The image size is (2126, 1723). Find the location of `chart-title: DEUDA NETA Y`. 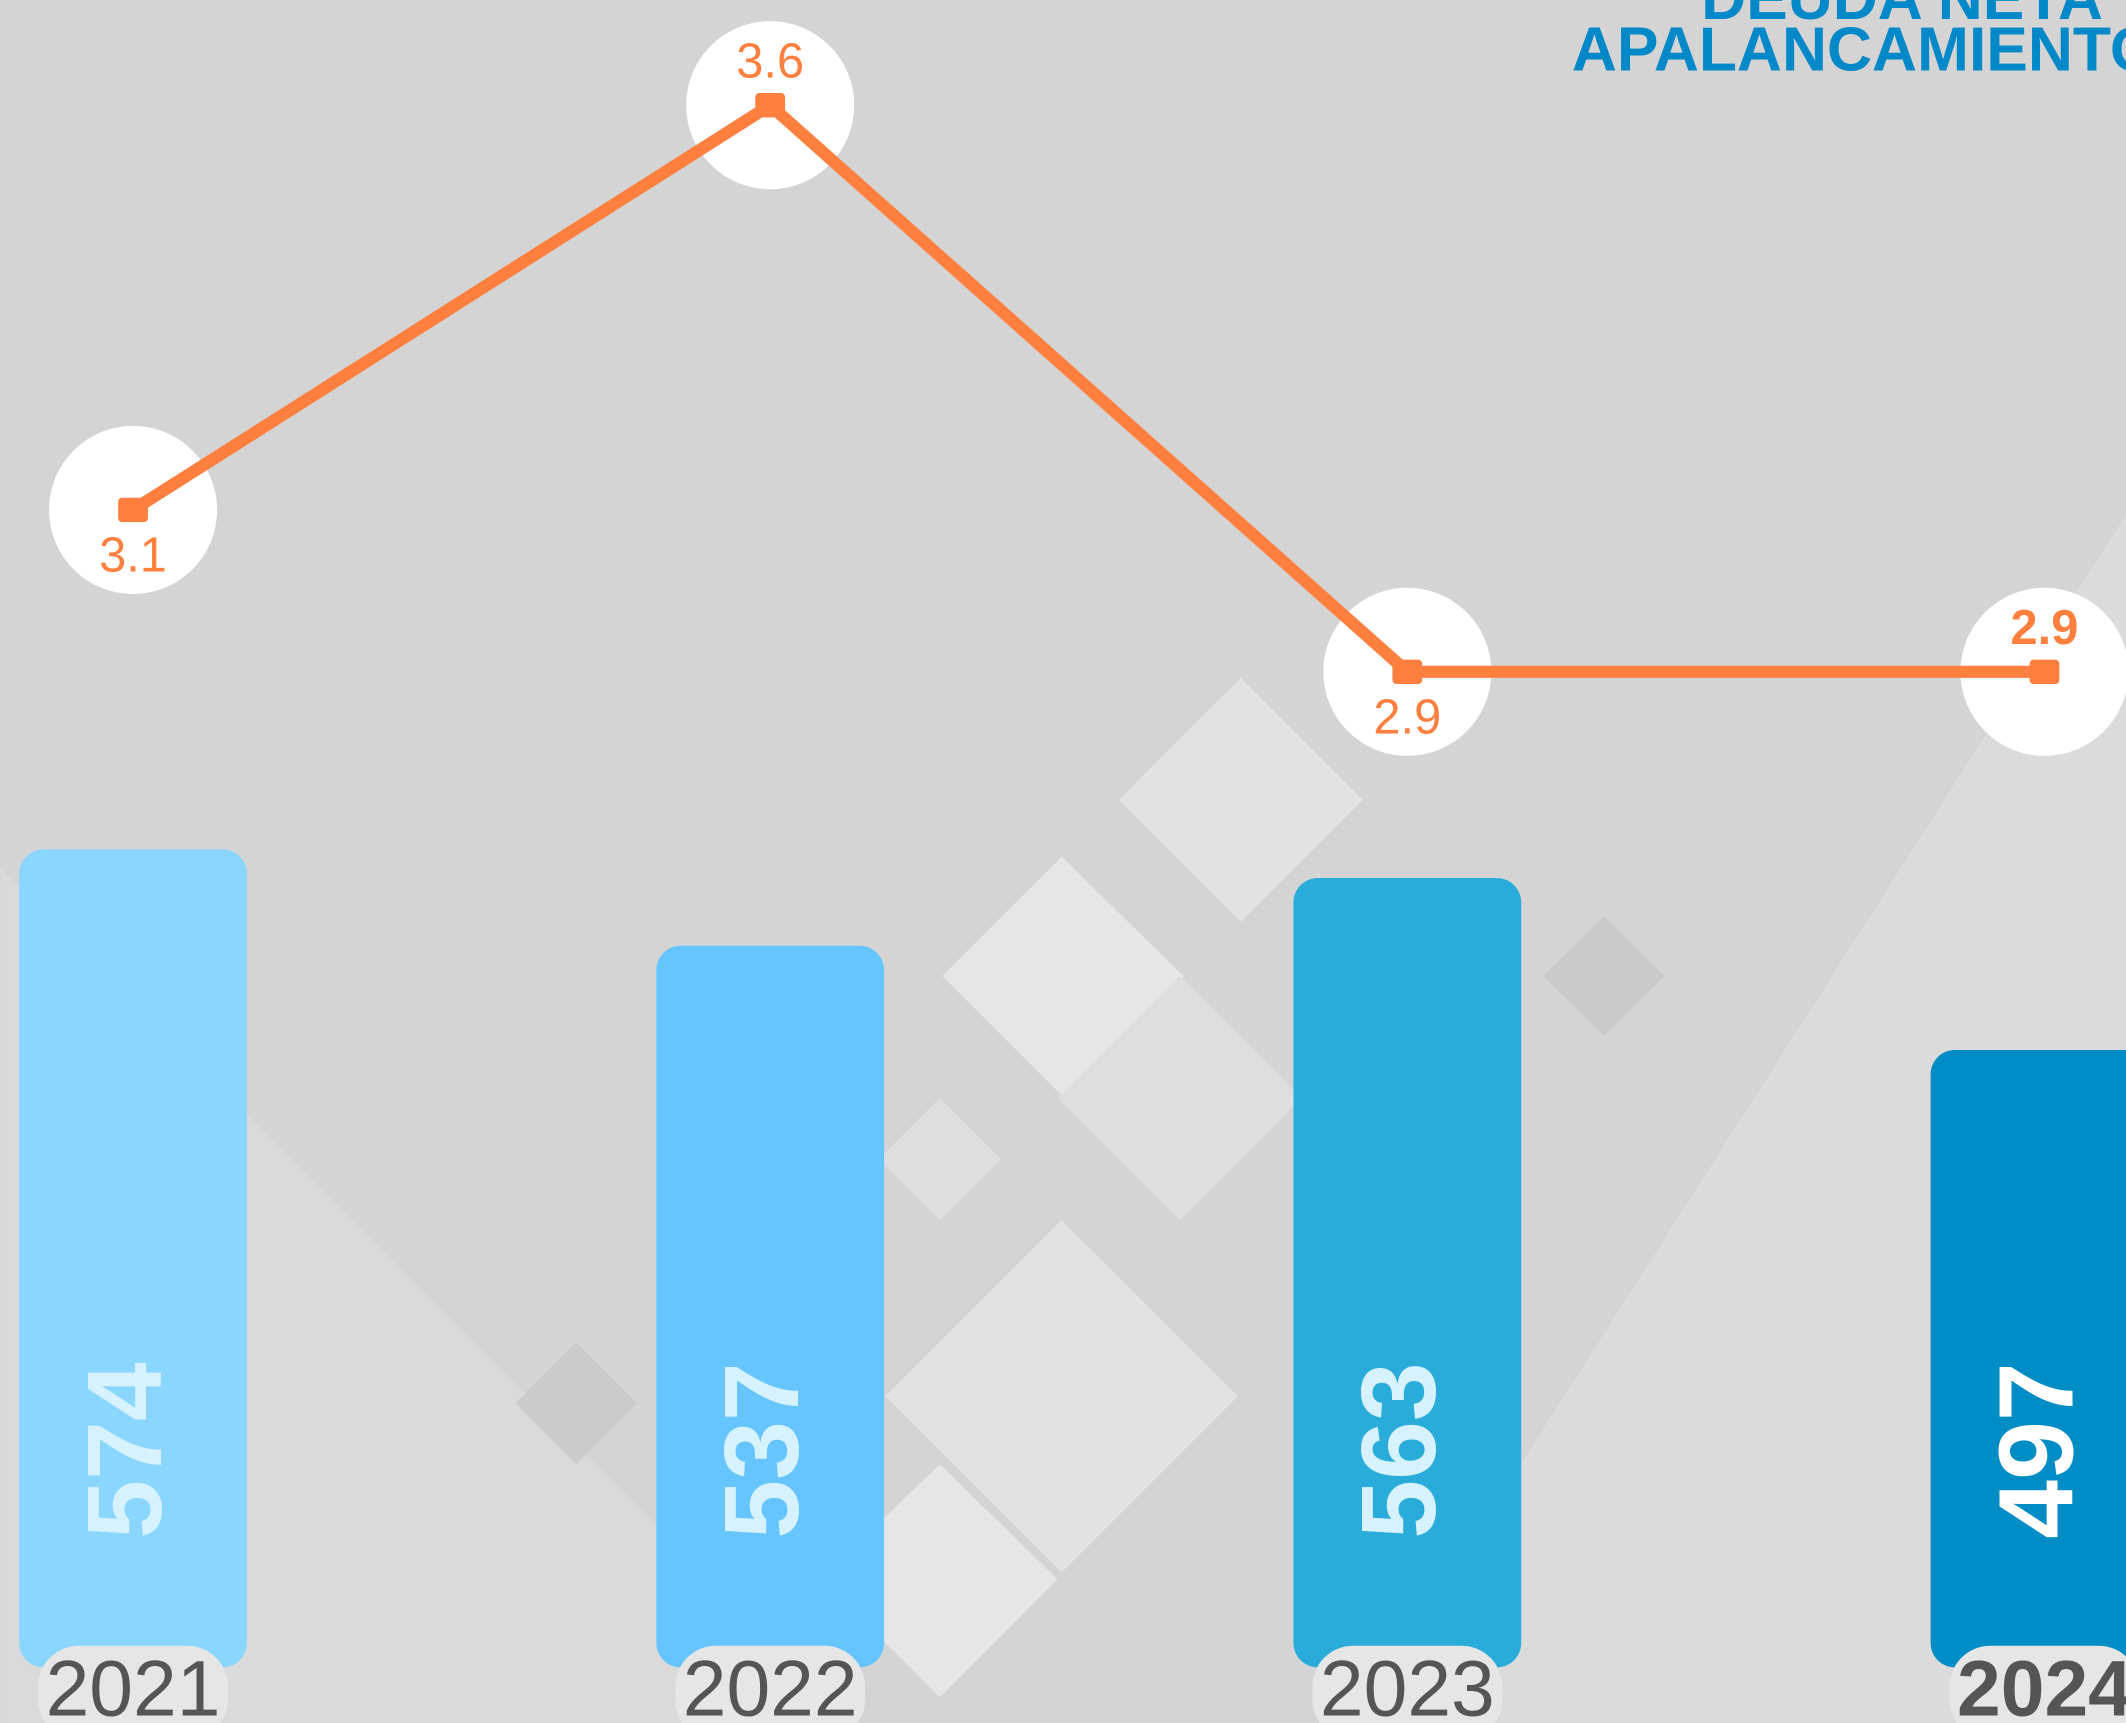

chart-title: DEUDA NETA Y is located at coordinates (1913, 16).